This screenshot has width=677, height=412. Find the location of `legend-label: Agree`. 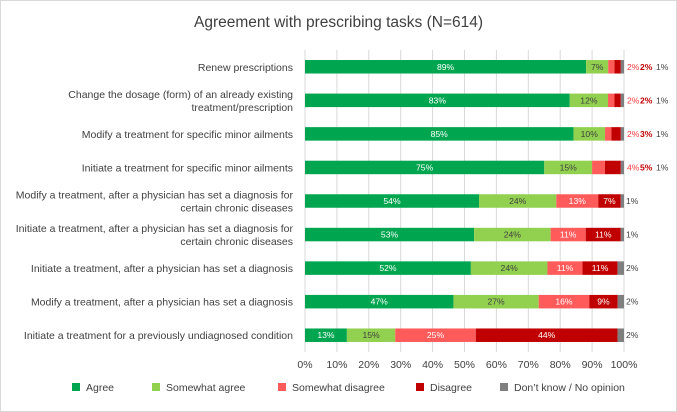

legend-label: Agree is located at coordinates (100, 388).